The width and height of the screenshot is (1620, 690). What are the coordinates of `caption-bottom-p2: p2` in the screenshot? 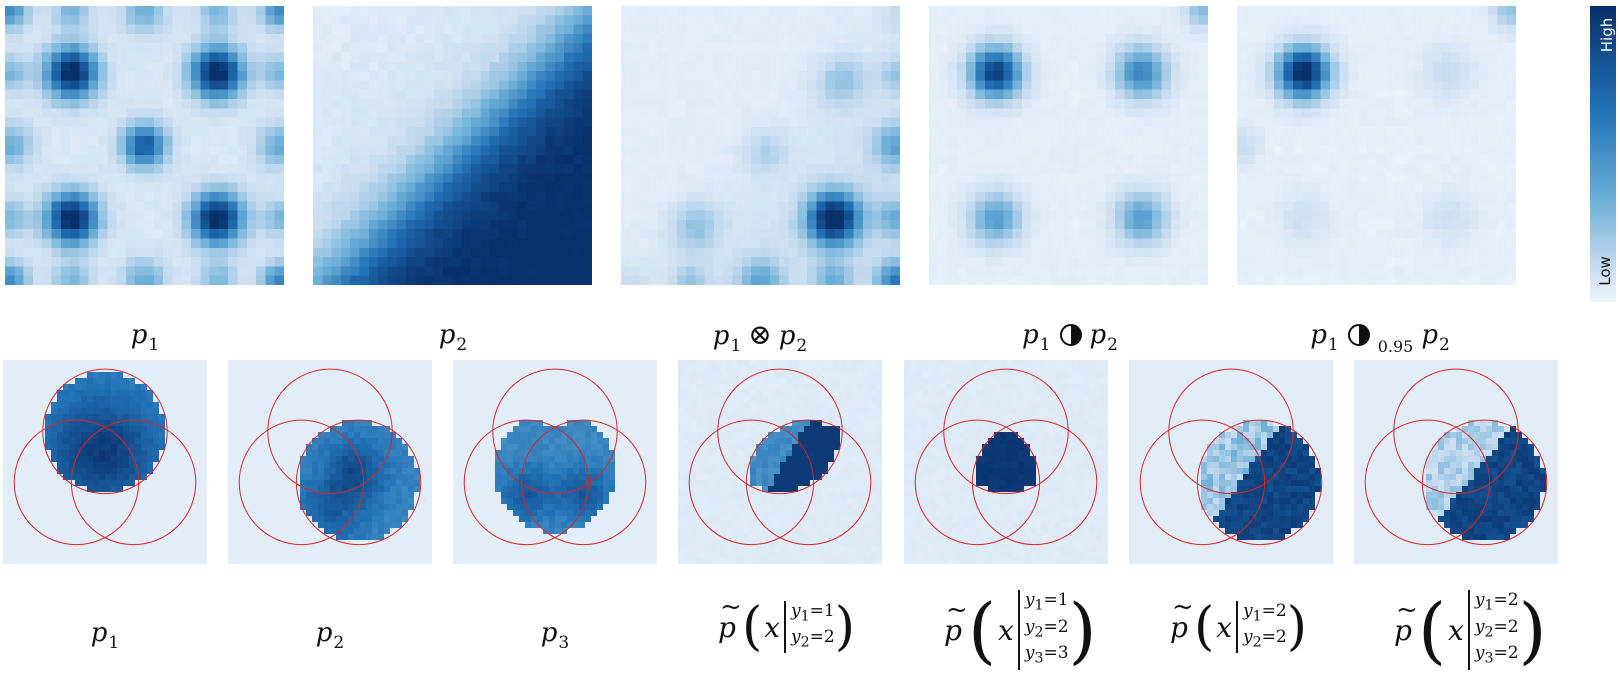 It's located at (330, 635).